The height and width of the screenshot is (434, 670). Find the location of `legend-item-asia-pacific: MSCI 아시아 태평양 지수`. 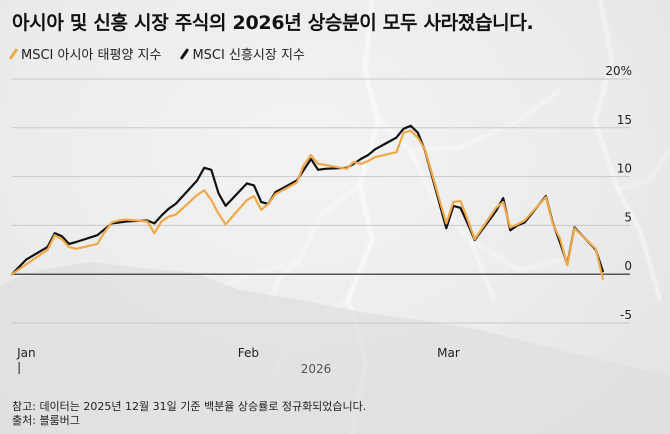

legend-item-asia-pacific: MSCI 아시아 태평양 지수 is located at coordinates (85, 53).